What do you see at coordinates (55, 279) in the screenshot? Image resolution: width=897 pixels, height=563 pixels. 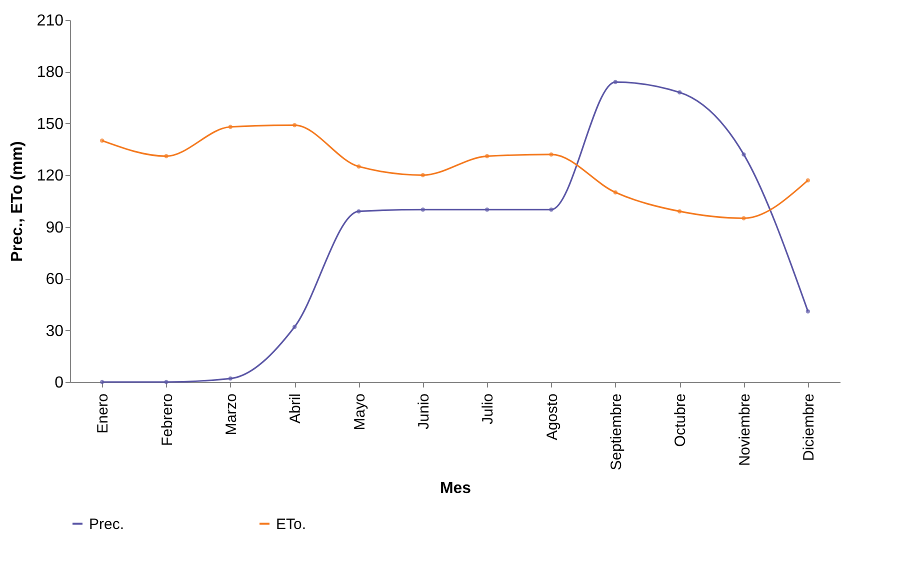 I see `y-tick-label: 60` at bounding box center [55, 279].